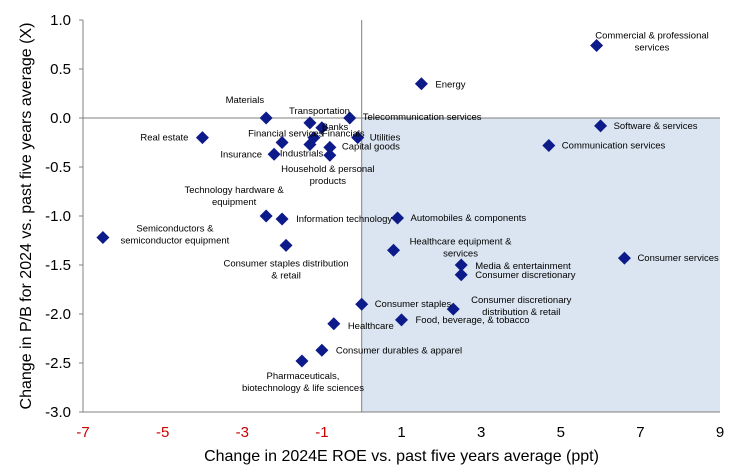  I want to click on x-tick-label: -7, so click(82, 432).